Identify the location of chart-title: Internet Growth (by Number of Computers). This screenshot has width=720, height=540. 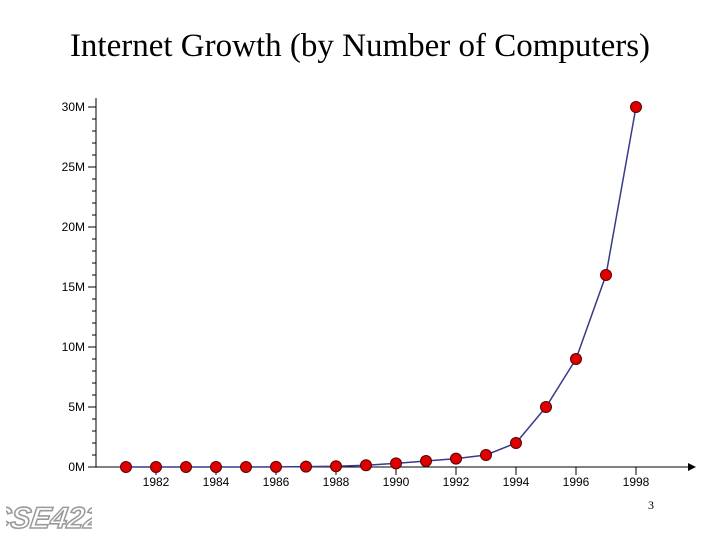
(360, 46).